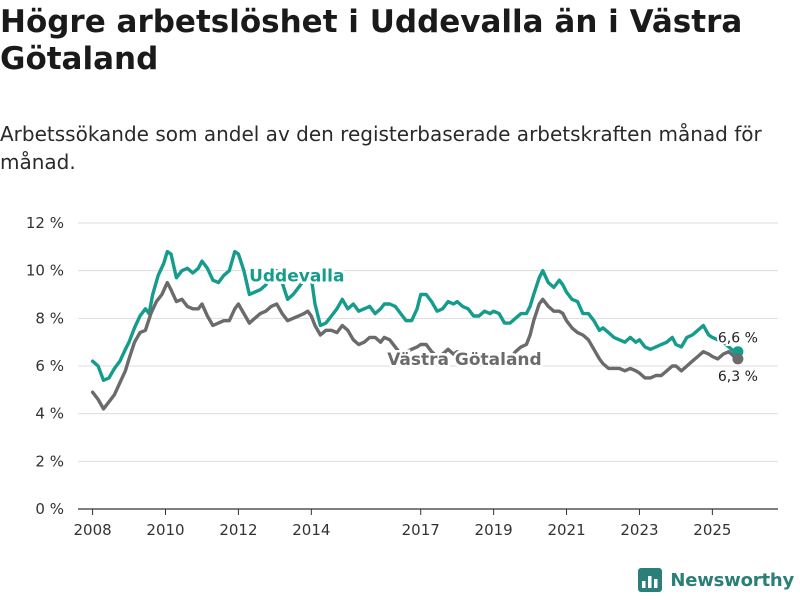 The height and width of the screenshot is (600, 800). Describe the element at coordinates (494, 530) in the screenshot. I see `x-tick-label: 2019` at that location.